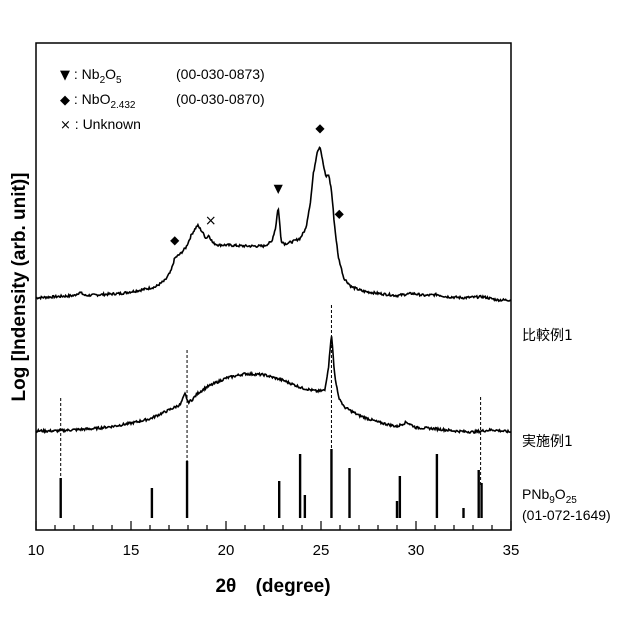 This screenshot has width=640, height=640. Describe the element at coordinates (131, 550) in the screenshot. I see `x-tick-label: 15` at that location.